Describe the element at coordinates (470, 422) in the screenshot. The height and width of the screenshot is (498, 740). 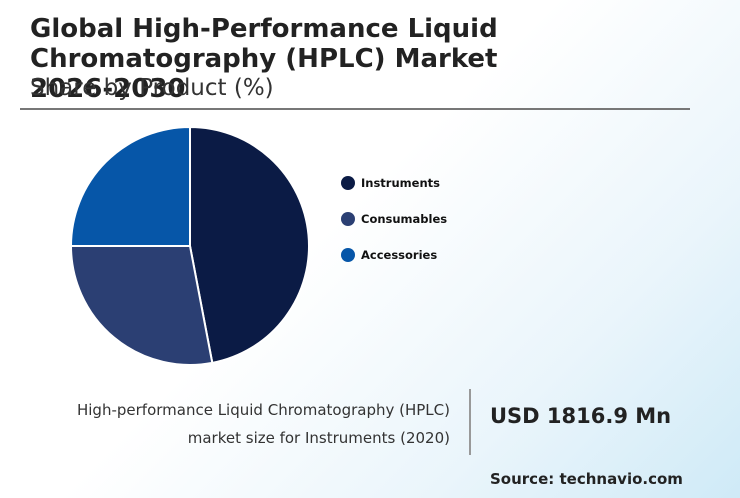
I see `footer-divider` at that location.